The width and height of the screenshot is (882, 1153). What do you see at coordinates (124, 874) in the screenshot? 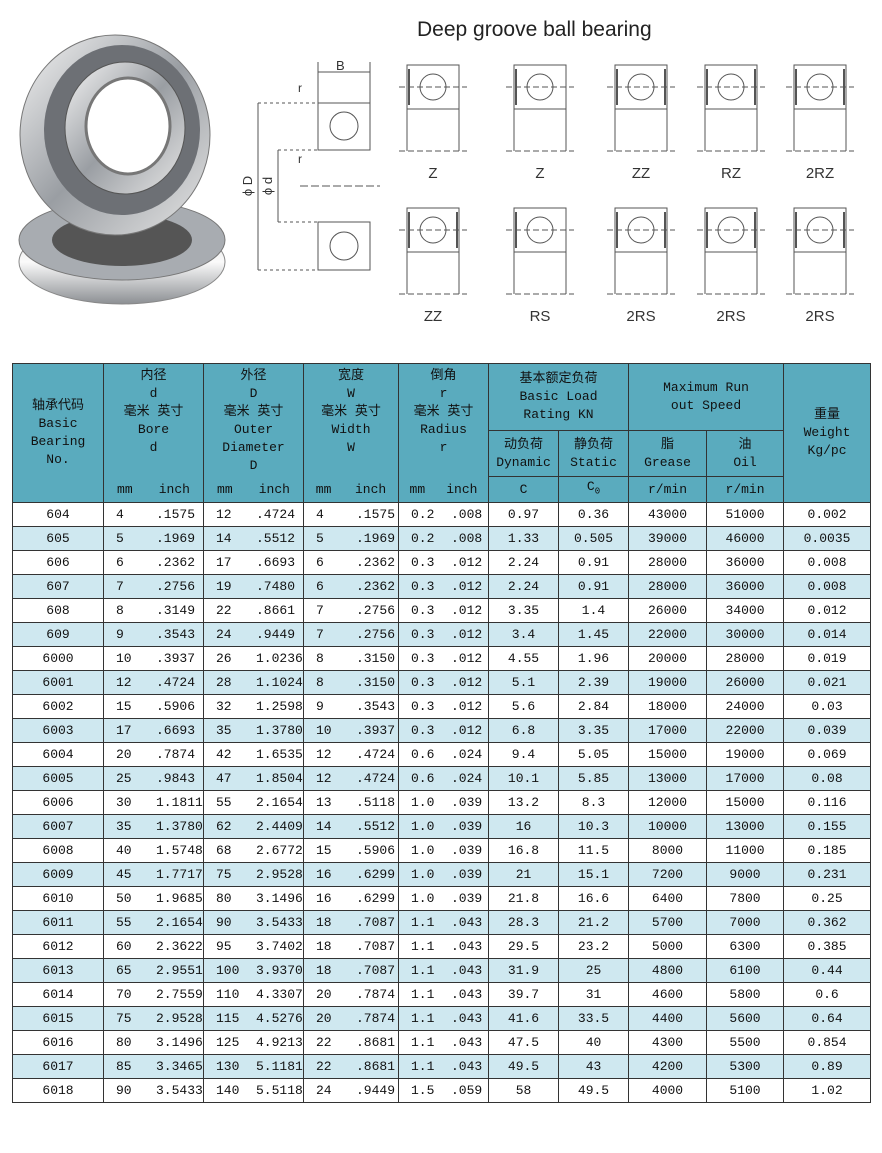
I see `mm-value: 45` at bounding box center [124, 874].